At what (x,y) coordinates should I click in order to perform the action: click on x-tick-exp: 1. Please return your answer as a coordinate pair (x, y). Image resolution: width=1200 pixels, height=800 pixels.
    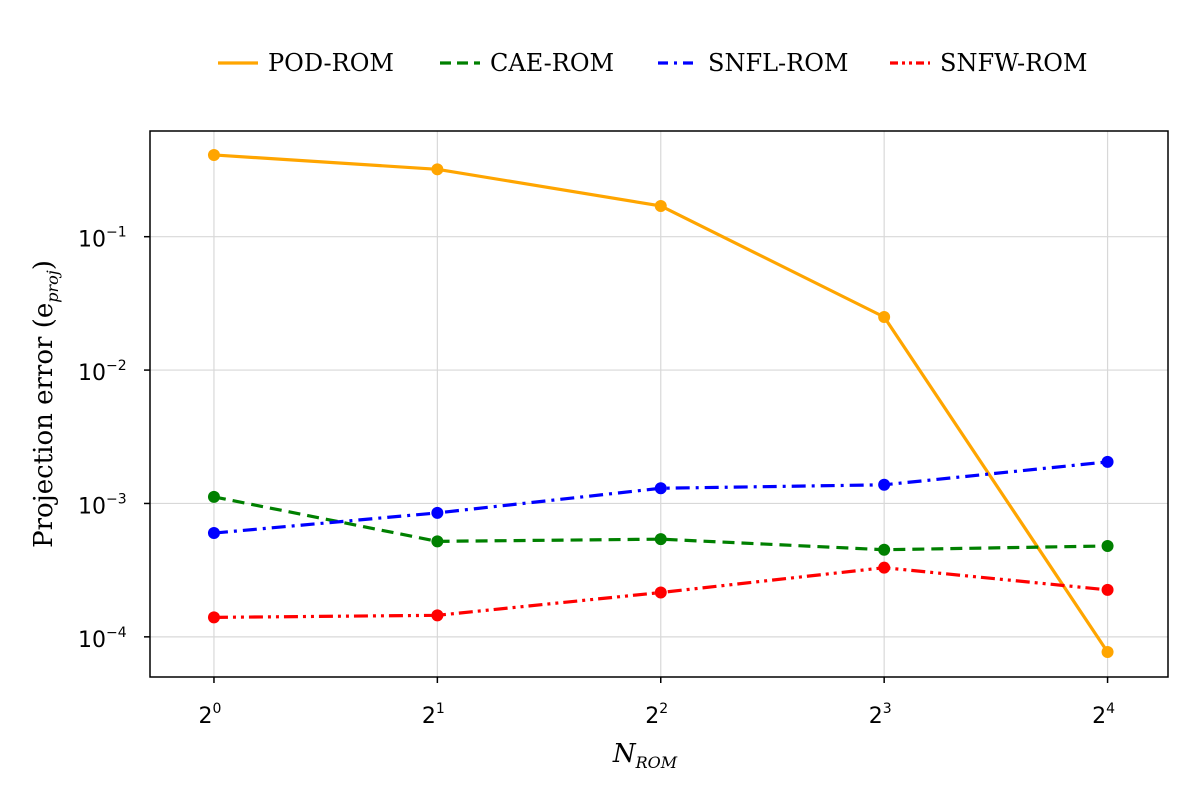
    Looking at the image, I should click on (440, 709).